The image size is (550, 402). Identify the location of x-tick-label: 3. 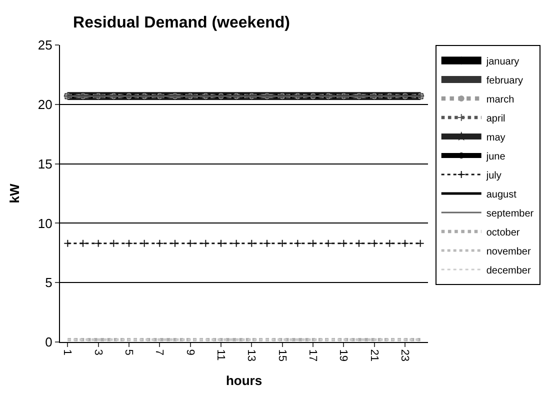
(98, 352).